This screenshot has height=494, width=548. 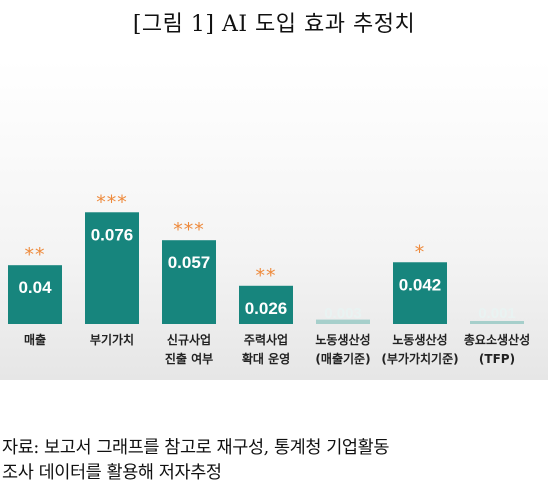 What do you see at coordinates (35, 339) in the screenshot?
I see `category-label-0-0: 매출` at bounding box center [35, 339].